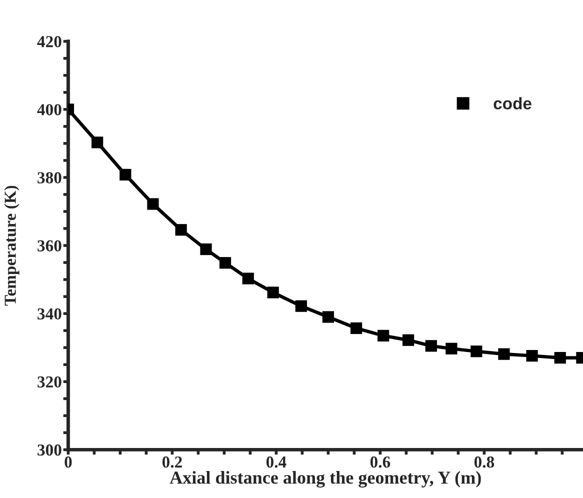 Image resolution: width=583 pixels, height=498 pixels. I want to click on y-tick-label: 420, so click(49, 42).